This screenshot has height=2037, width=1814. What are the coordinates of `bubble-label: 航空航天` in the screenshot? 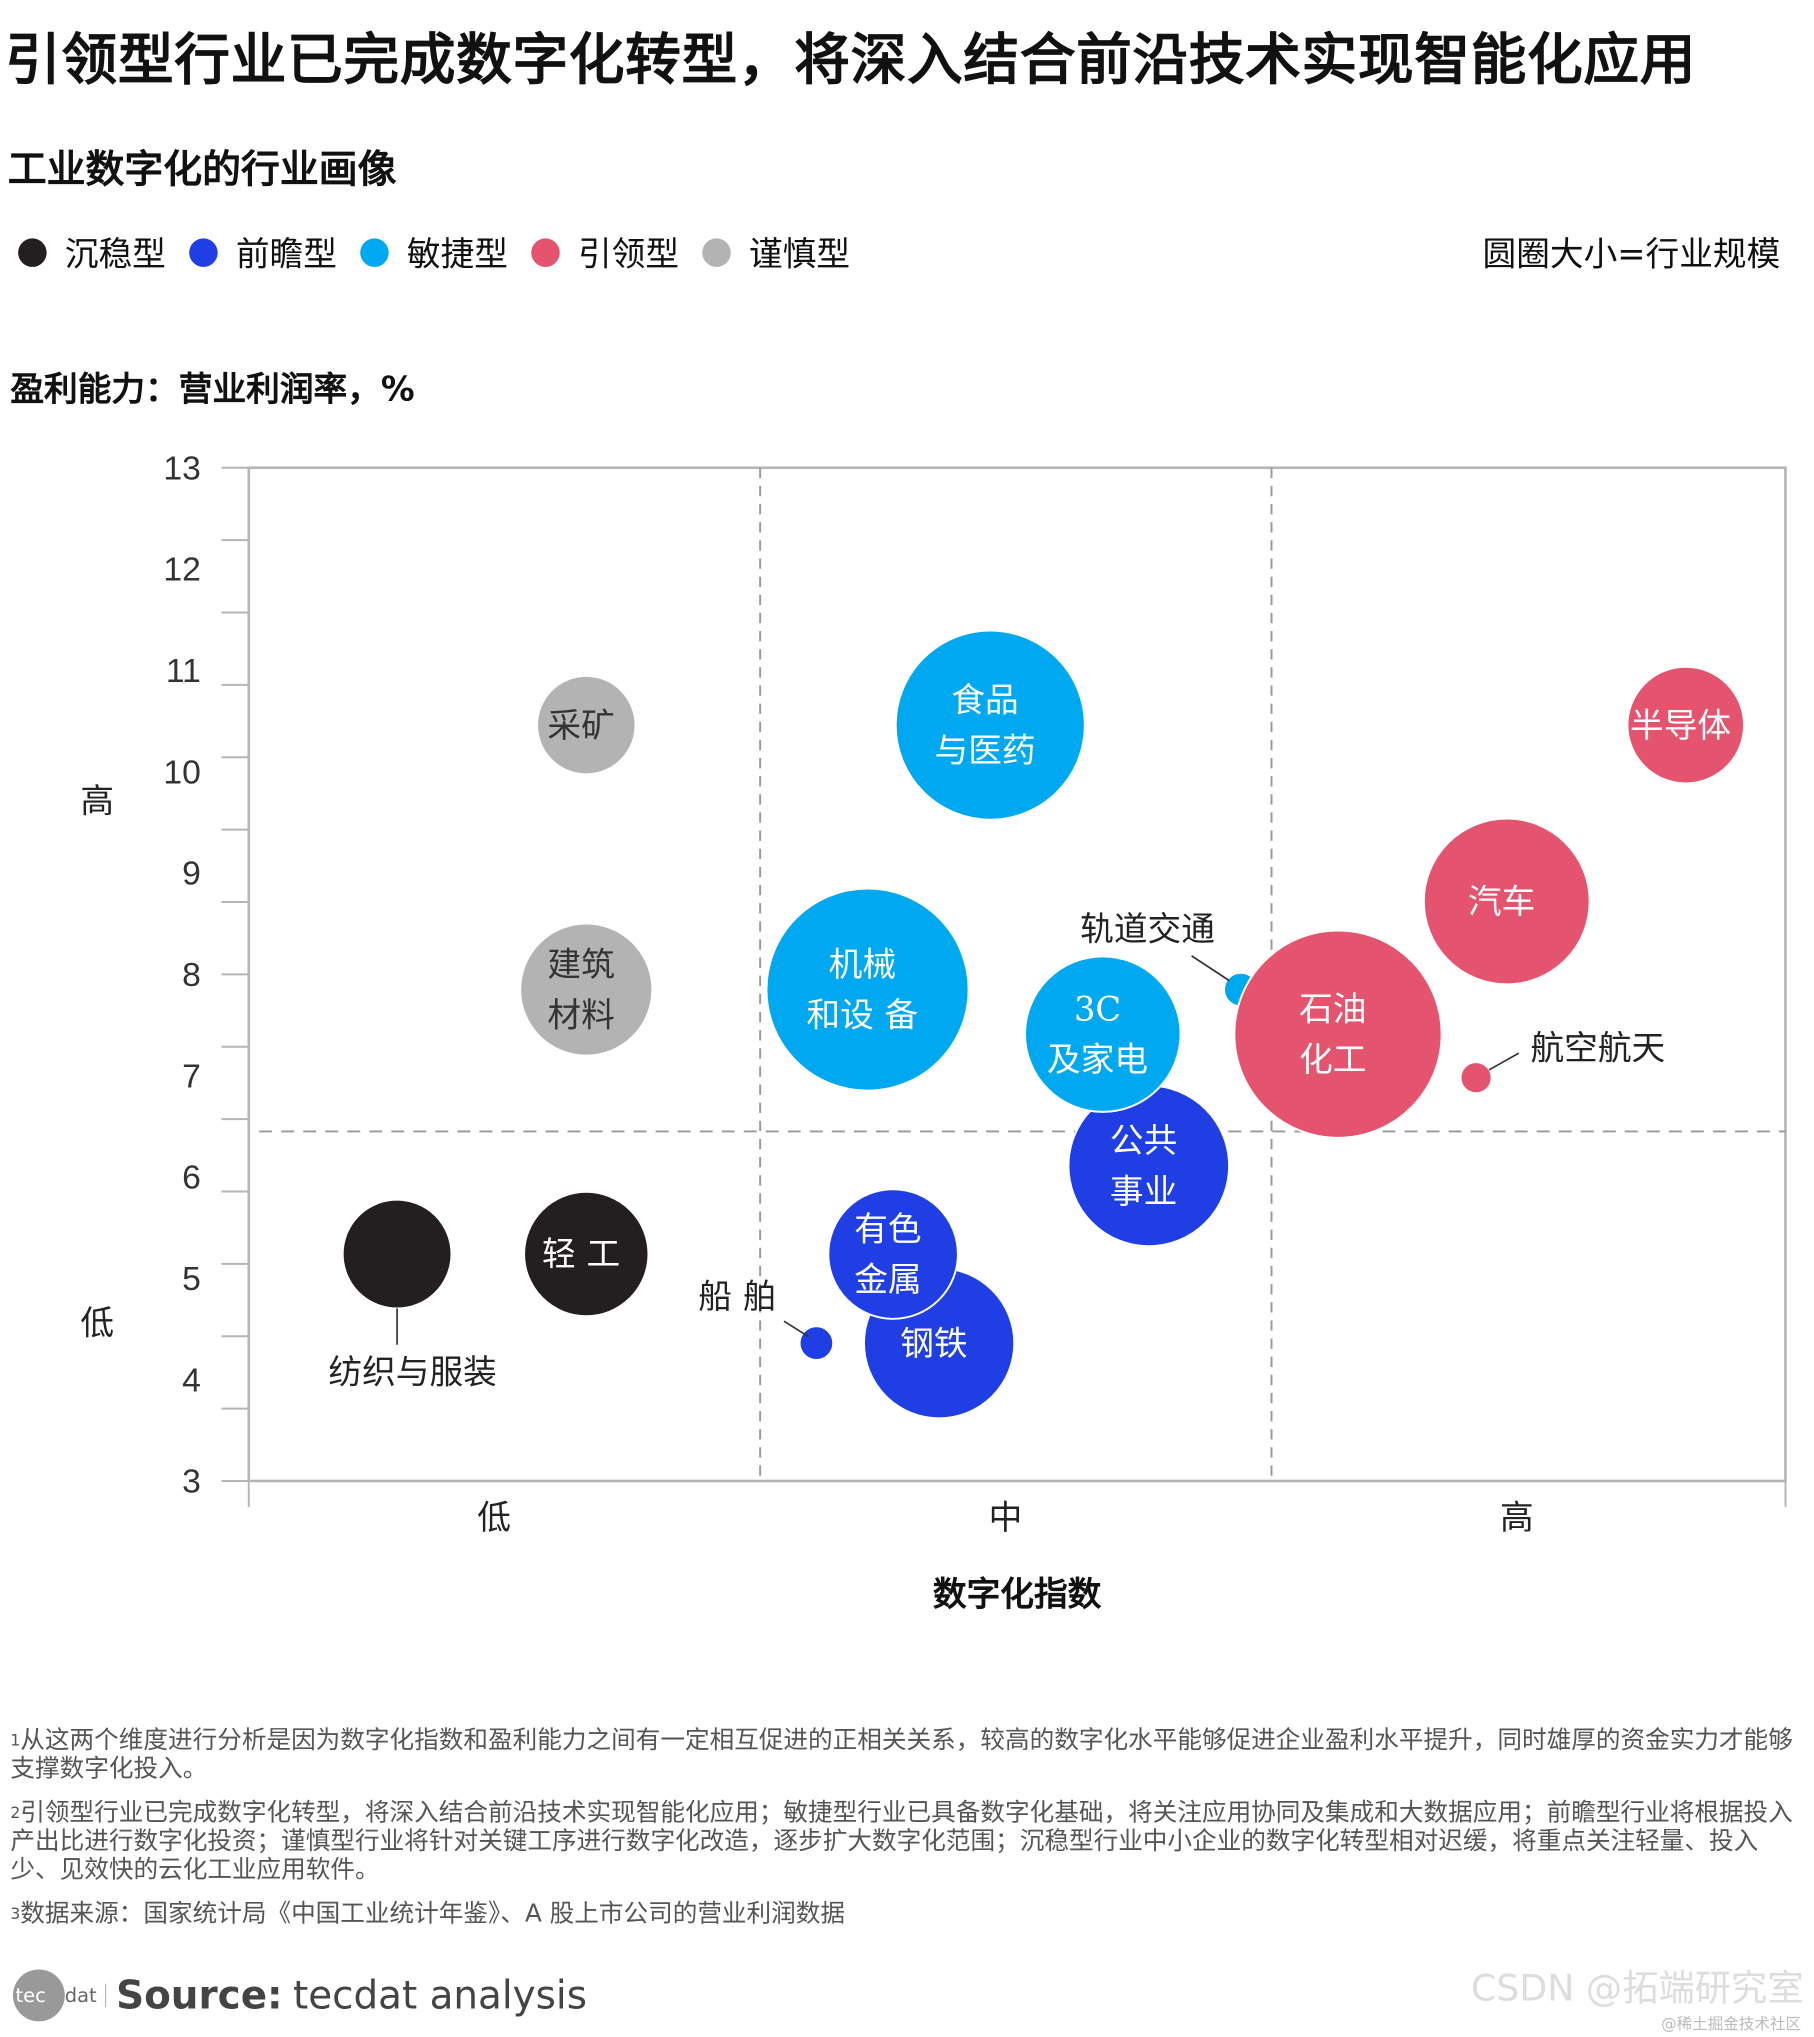 It's located at (1598, 1048).